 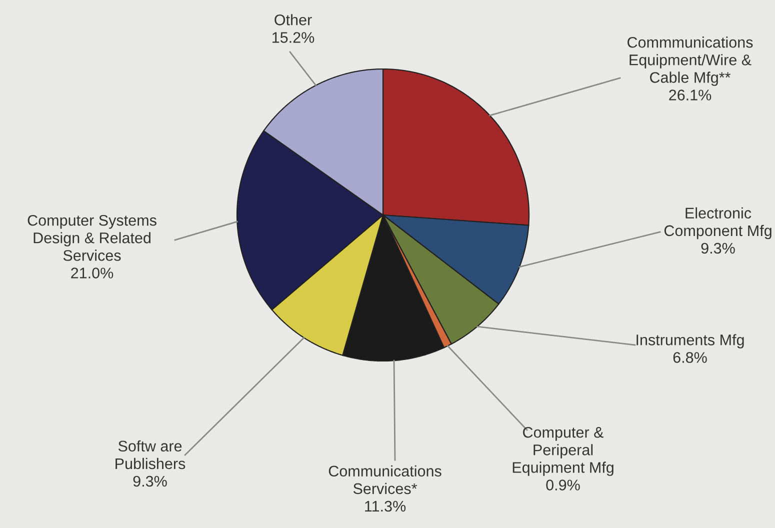 I want to click on slice-label: Softw are Publishers, so click(x=151, y=455).